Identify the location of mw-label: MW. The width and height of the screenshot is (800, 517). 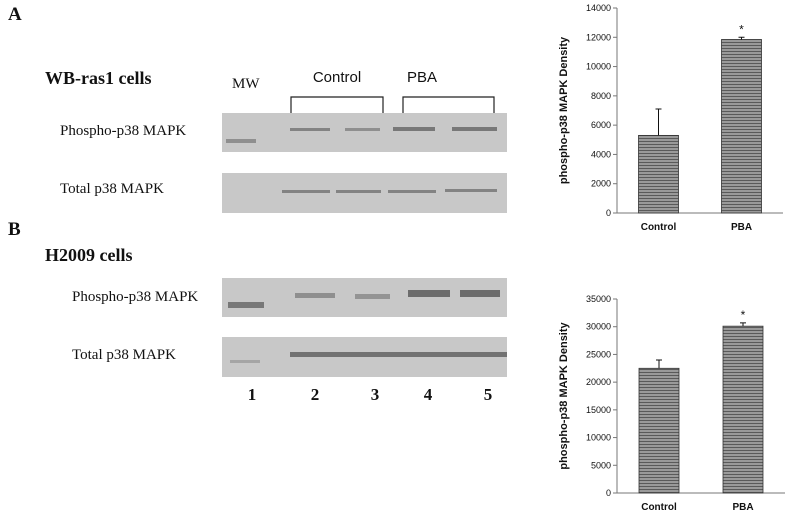
(246, 84).